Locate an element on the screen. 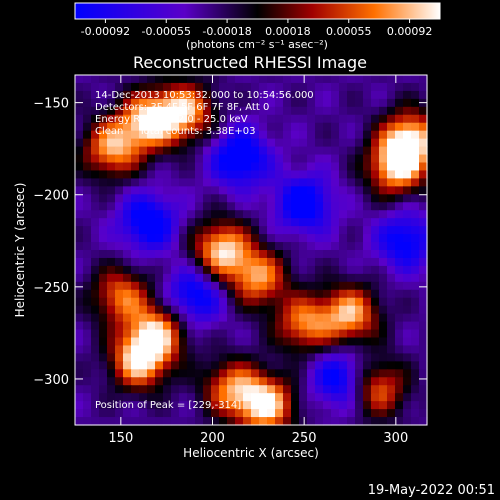 This screenshot has width=500, height=500. x-axis-label: Heliocentric X (arcsec) is located at coordinates (251, 453).